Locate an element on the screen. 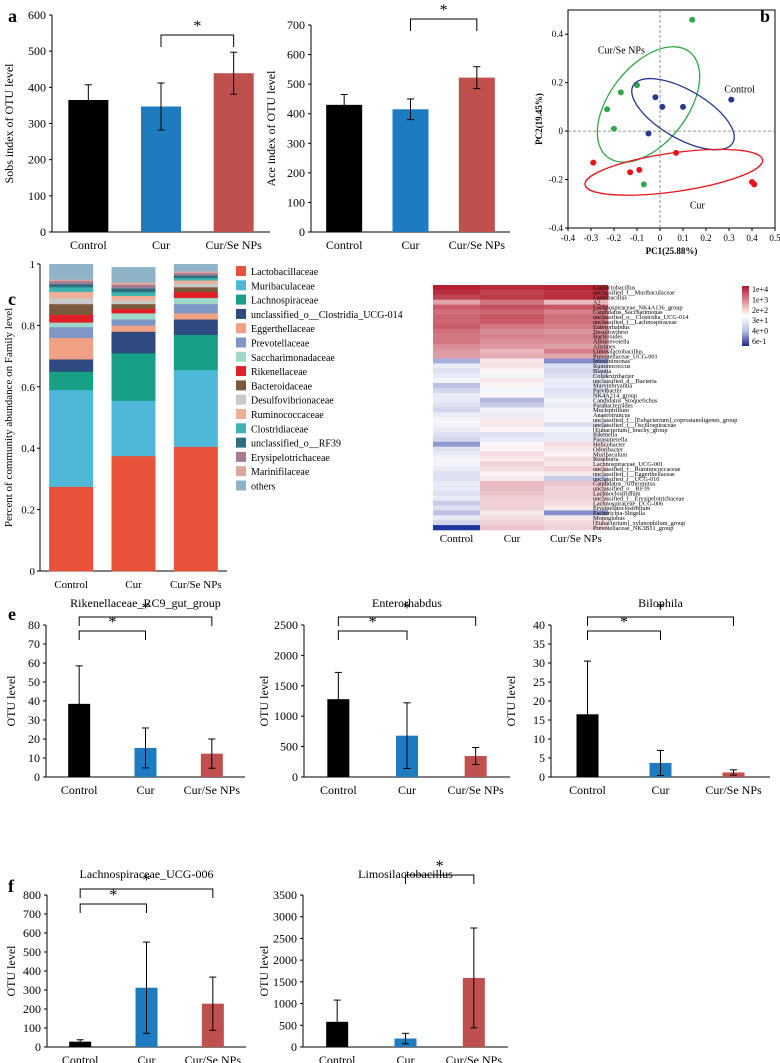 This screenshot has width=780, height=1063. ace-y-tick-label: 500 is located at coordinates (296, 84).